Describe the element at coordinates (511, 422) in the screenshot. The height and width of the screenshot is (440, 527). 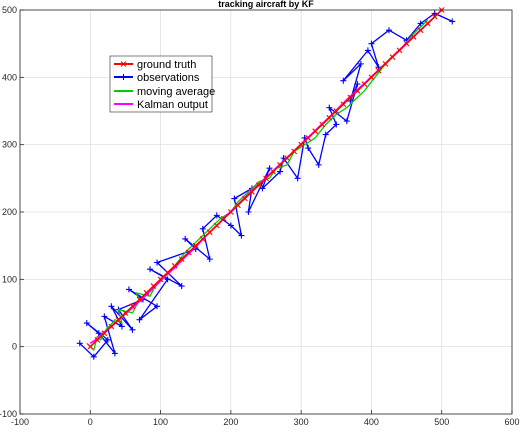
I see `x-tick-label: 600` at that location.